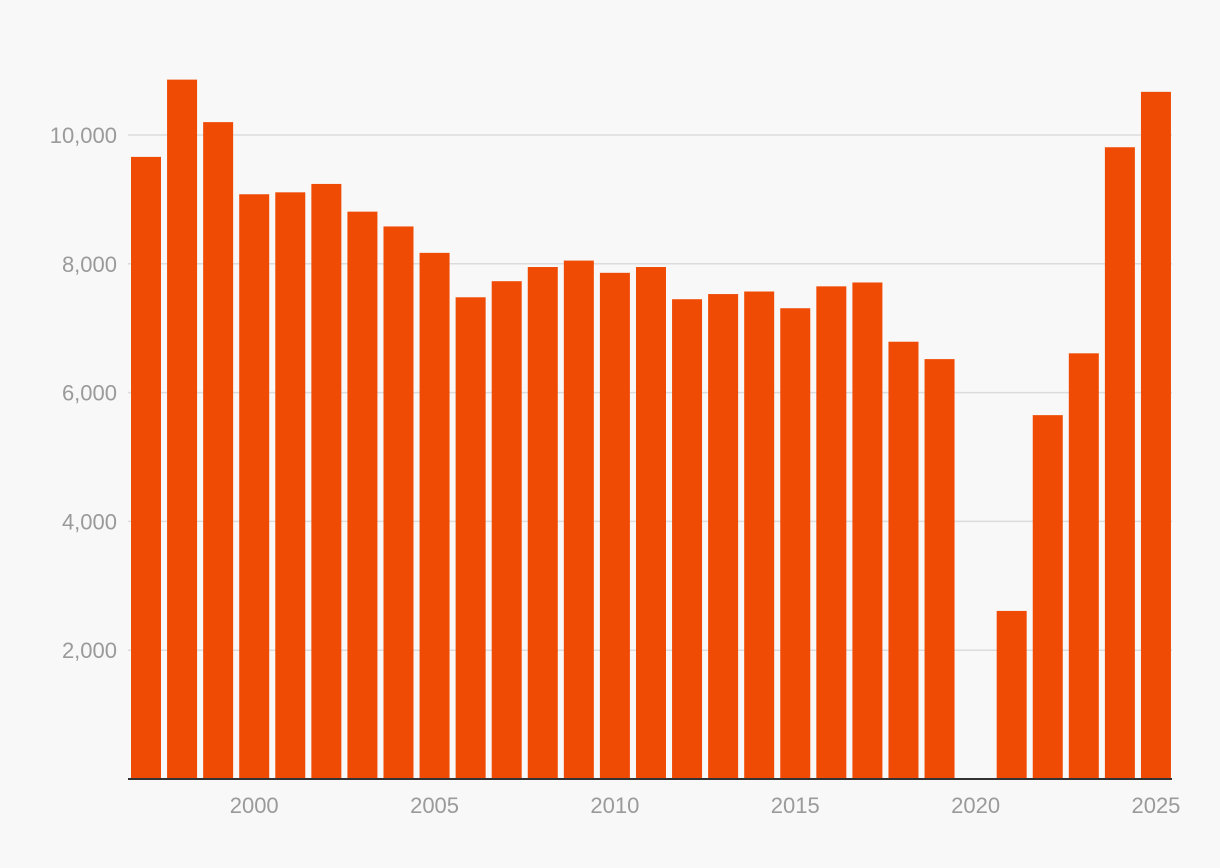 The width and height of the screenshot is (1220, 868). I want to click on bar-2016, so click(831, 532).